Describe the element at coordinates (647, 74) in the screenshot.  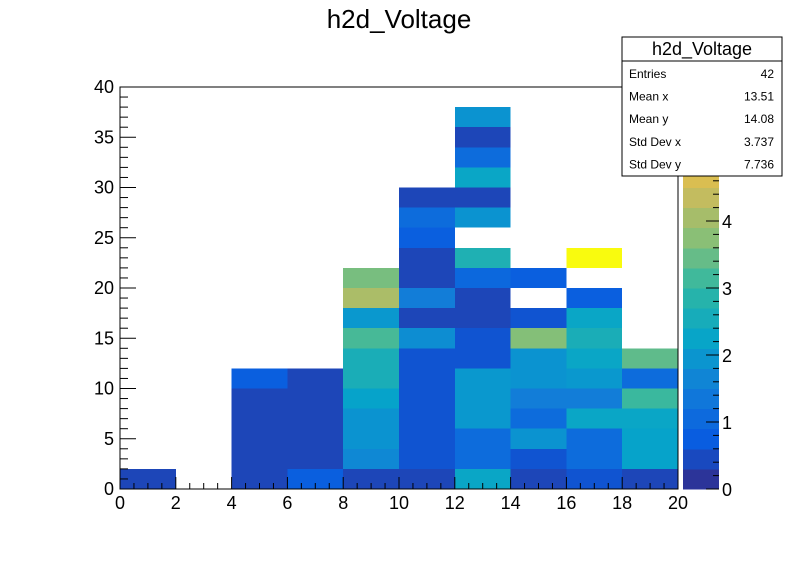
I see `stats-label: Entries` at that location.